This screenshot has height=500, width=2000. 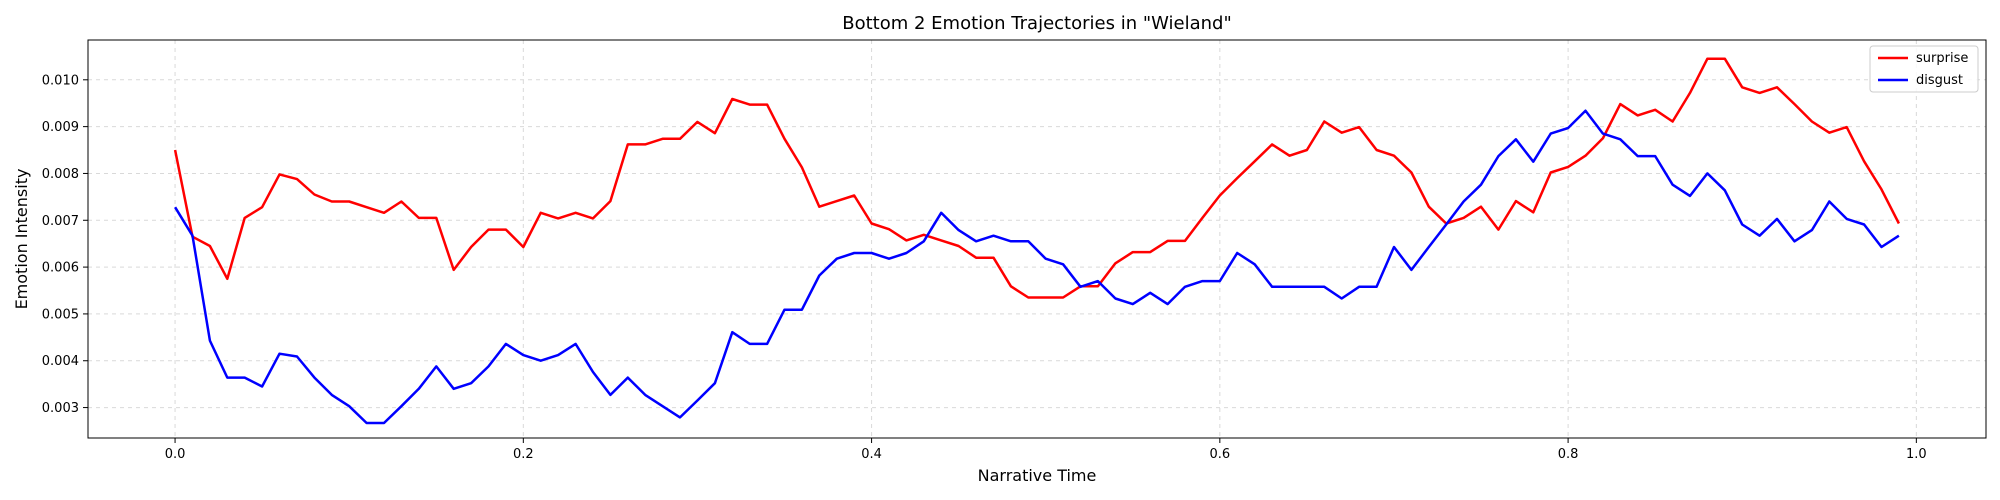 I want to click on x-axis-ticks: 0.0 0.2 0.4 0.6 0.8 1.0, so click(x=1046, y=450).